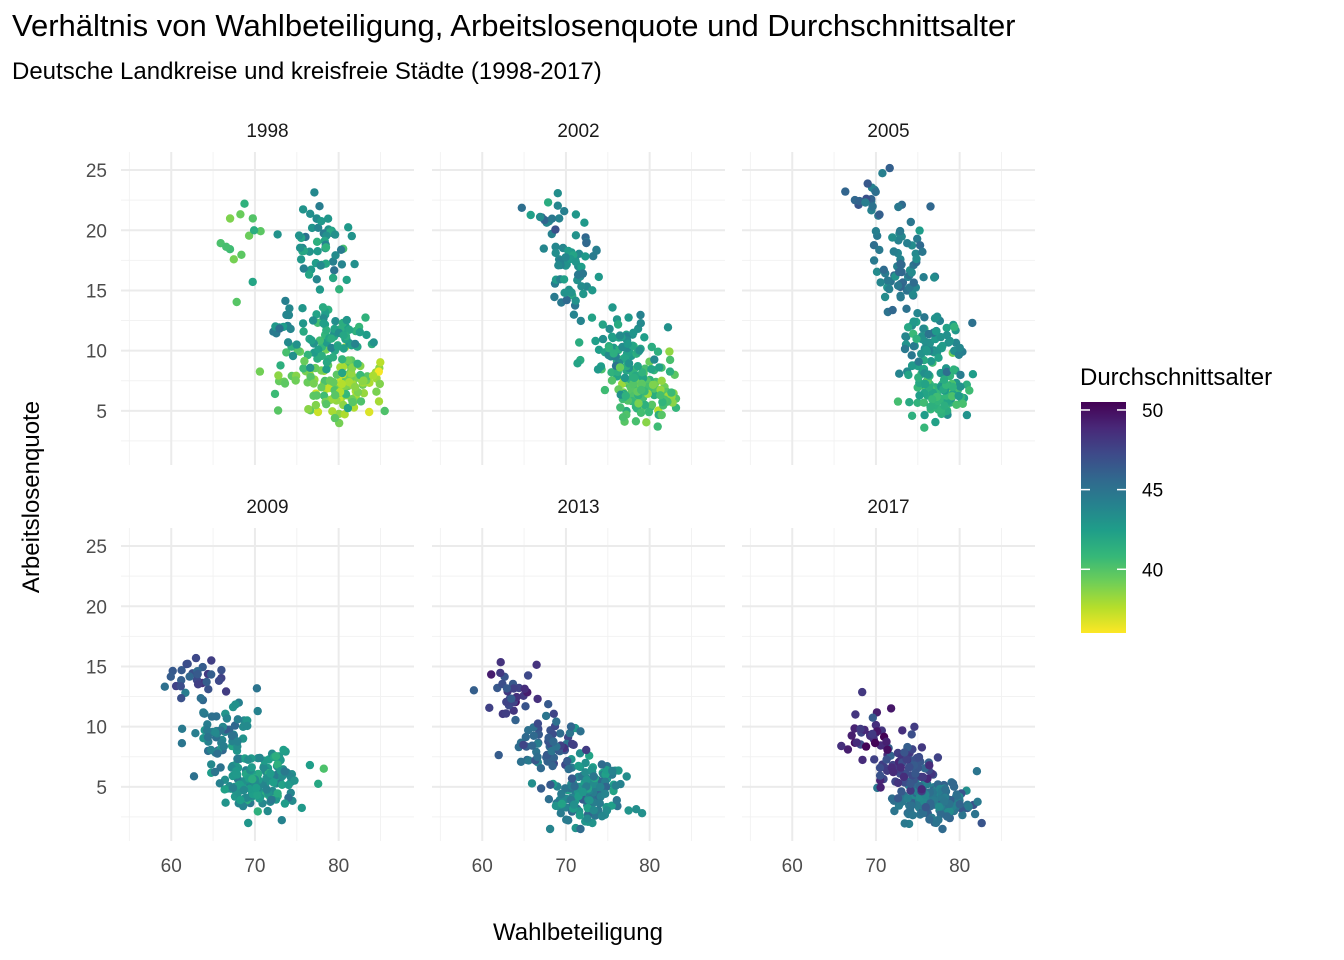  I want to click on facet-label: 2017, so click(888, 507).